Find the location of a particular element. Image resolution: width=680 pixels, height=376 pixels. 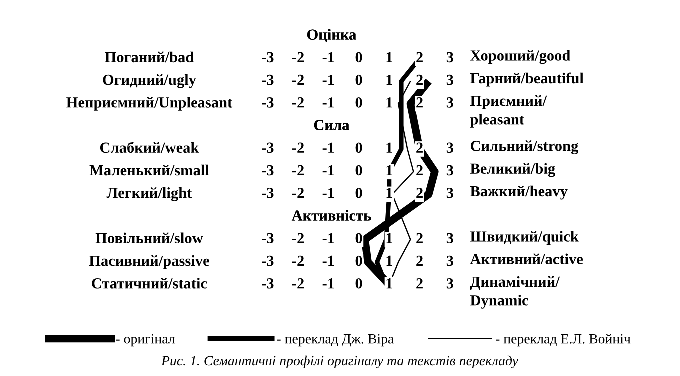

x-tick-label: 2 is located at coordinates (419, 57).